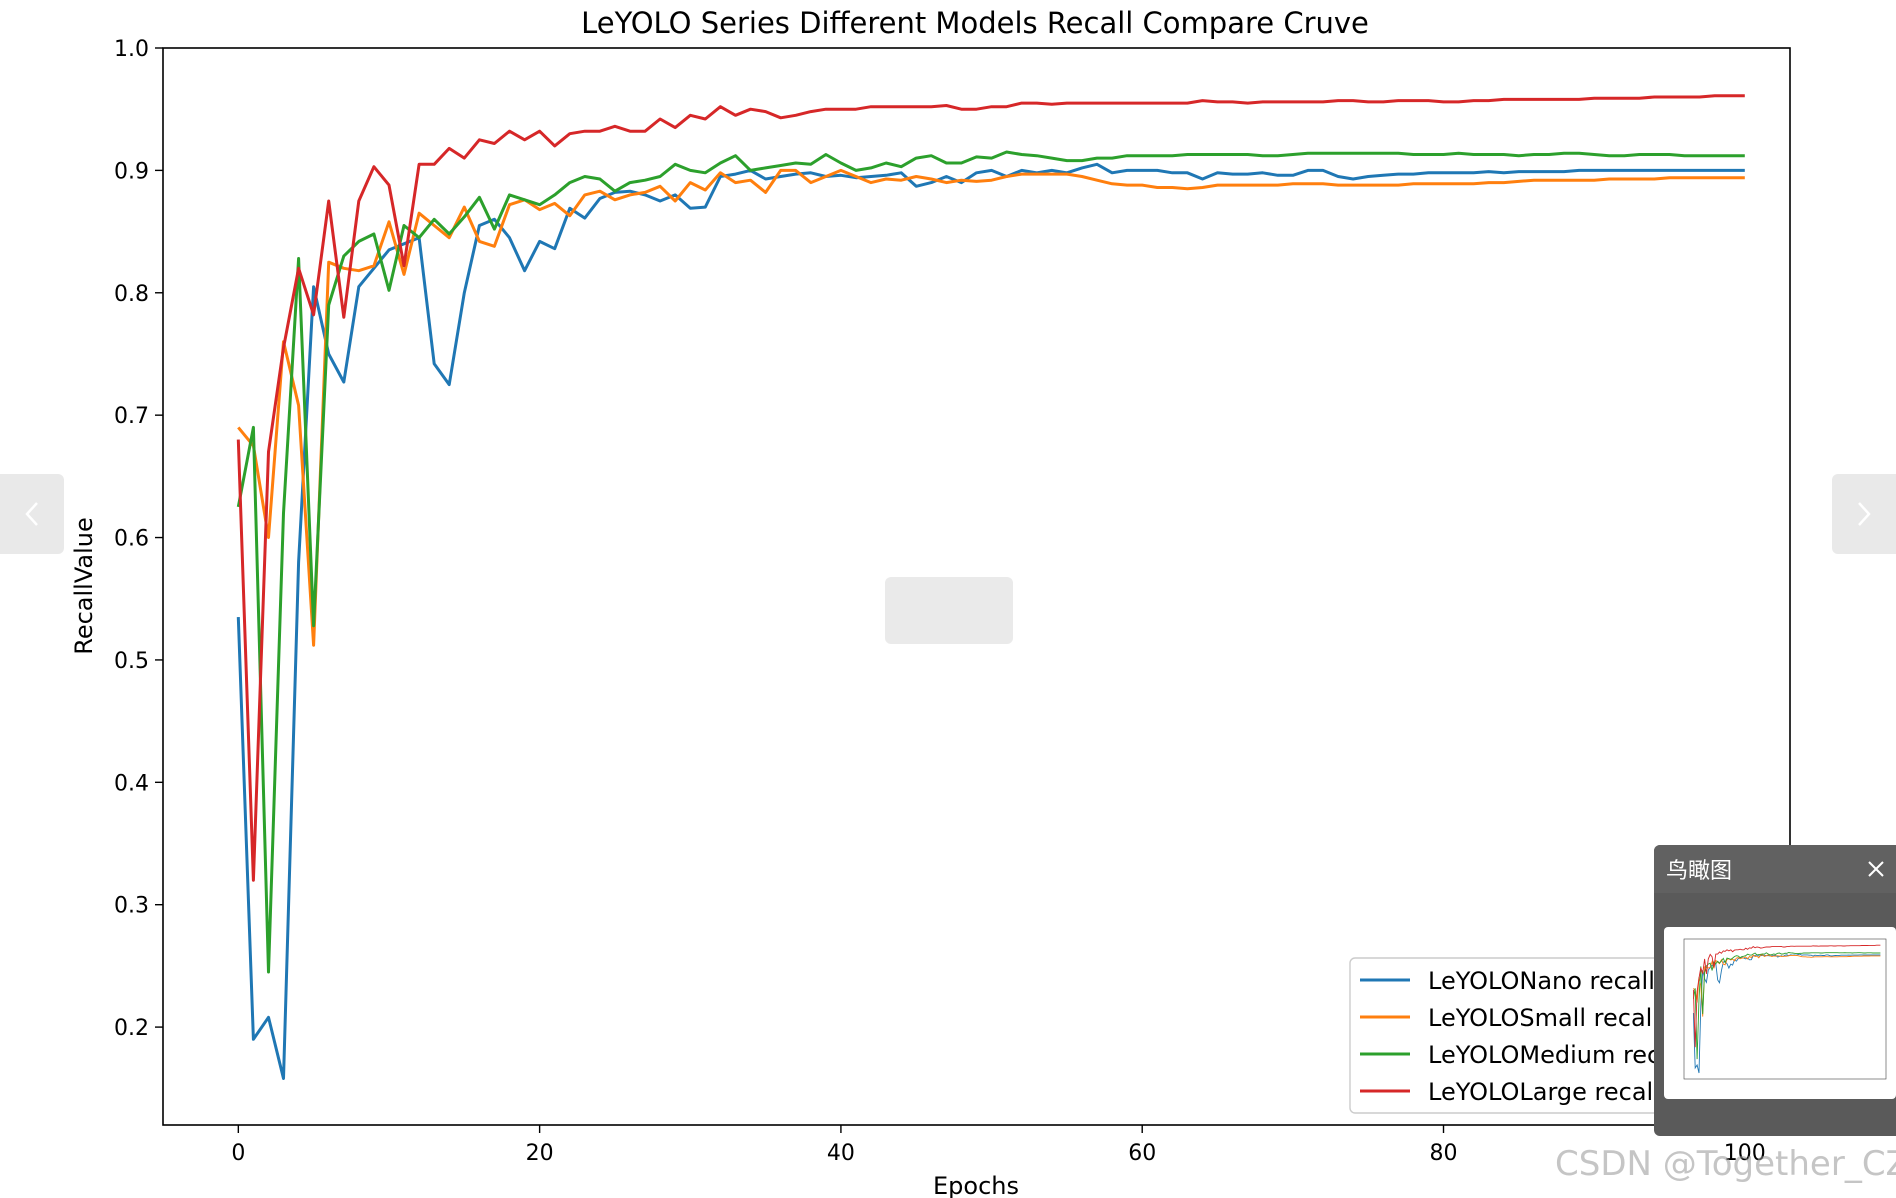  Describe the element at coordinates (131, 783) in the screenshot. I see `y-tick-label: 0.4` at that location.